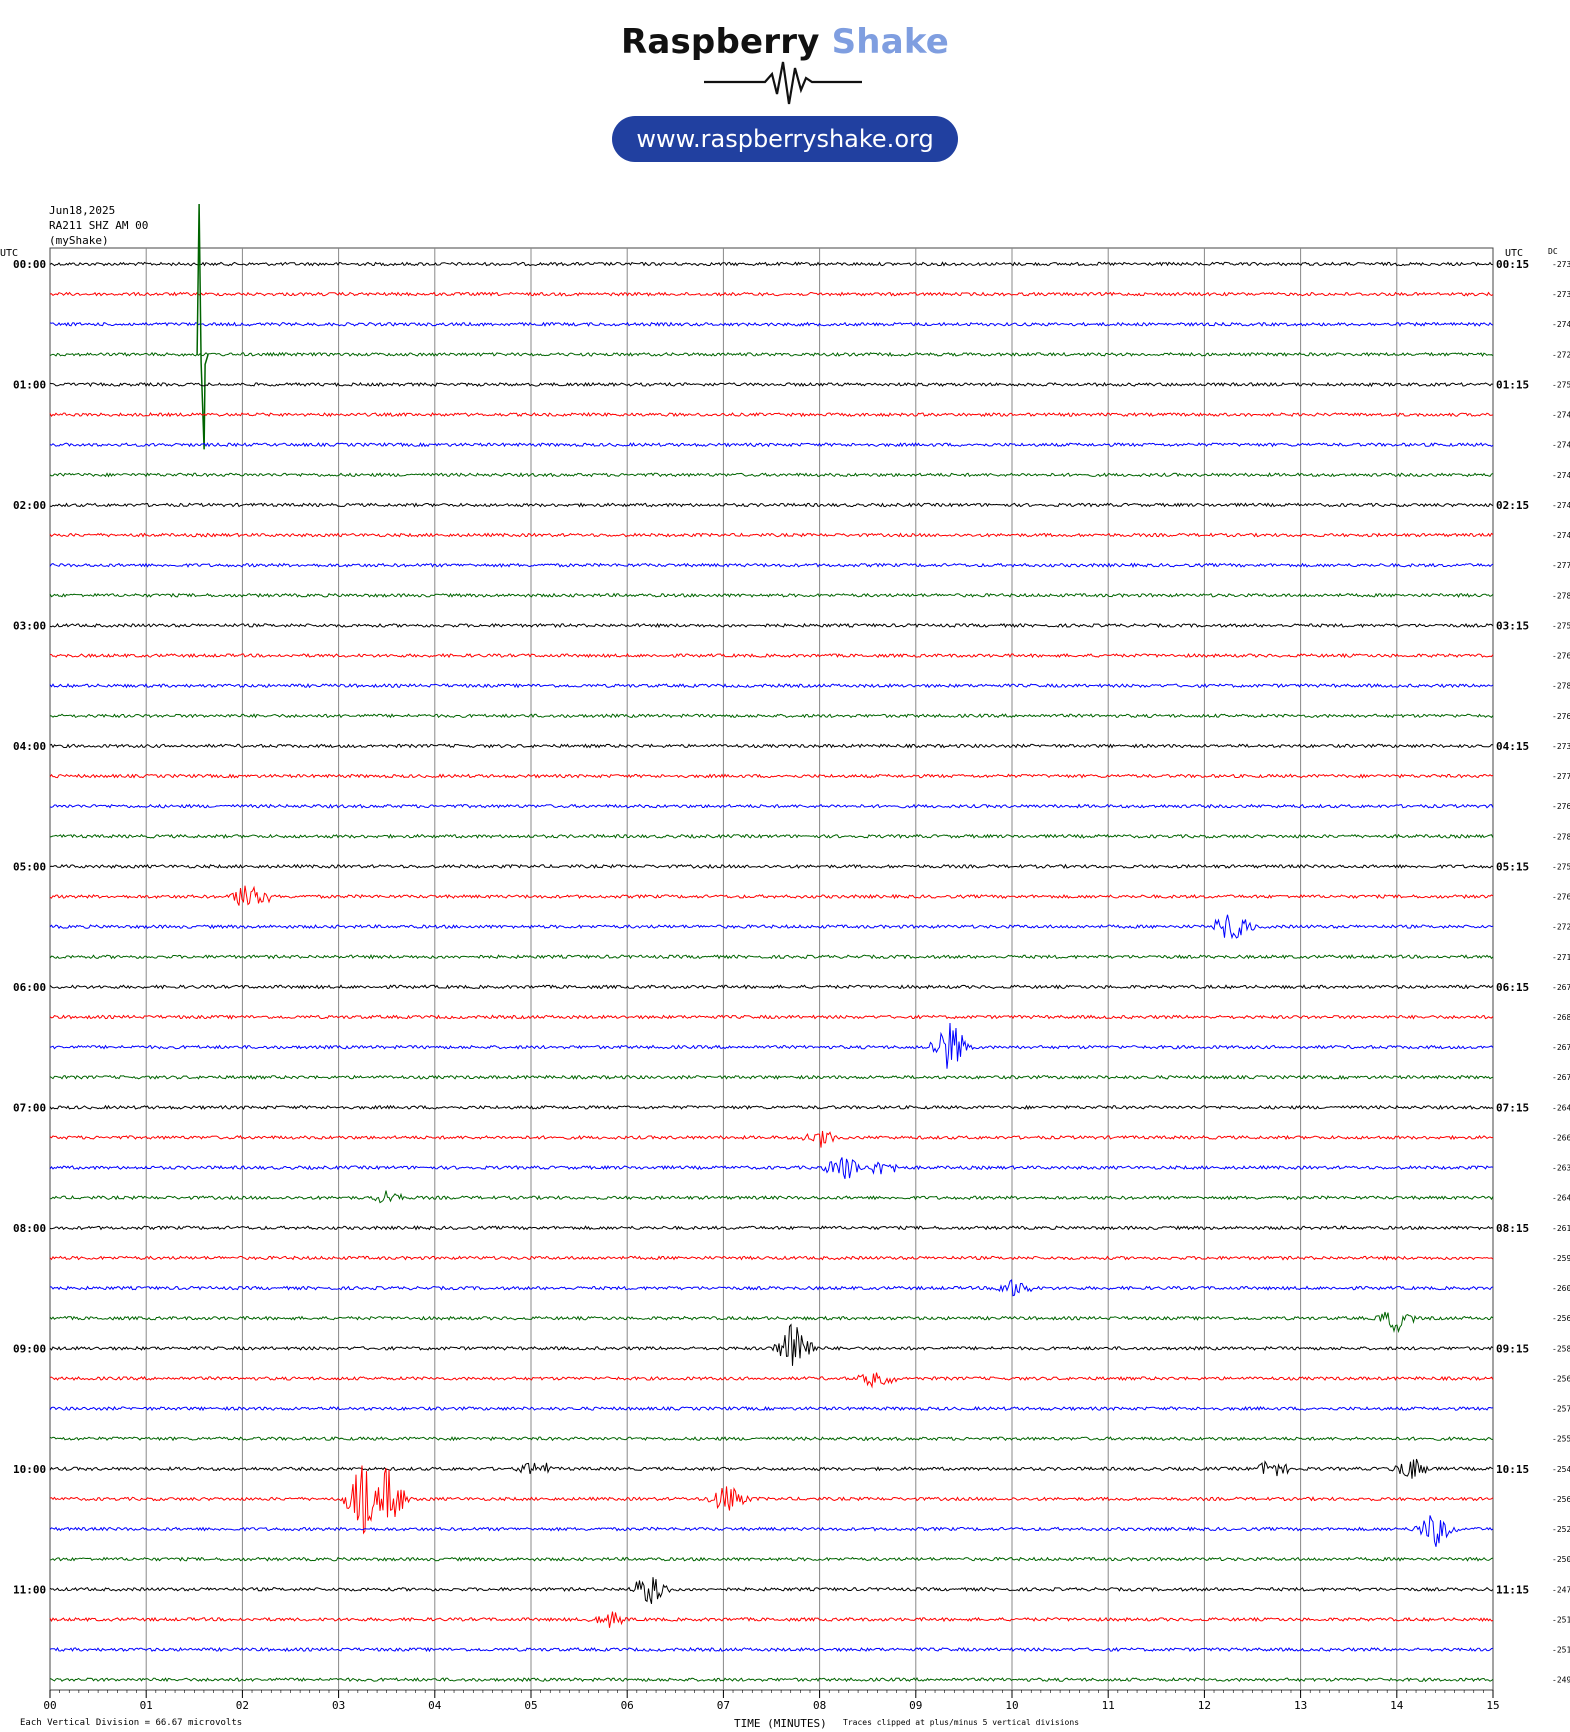  I want to click on hour-label-left: 09:00, so click(29, 1348).